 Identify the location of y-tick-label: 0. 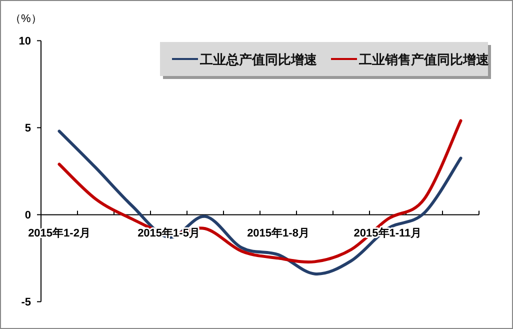
(27, 216).